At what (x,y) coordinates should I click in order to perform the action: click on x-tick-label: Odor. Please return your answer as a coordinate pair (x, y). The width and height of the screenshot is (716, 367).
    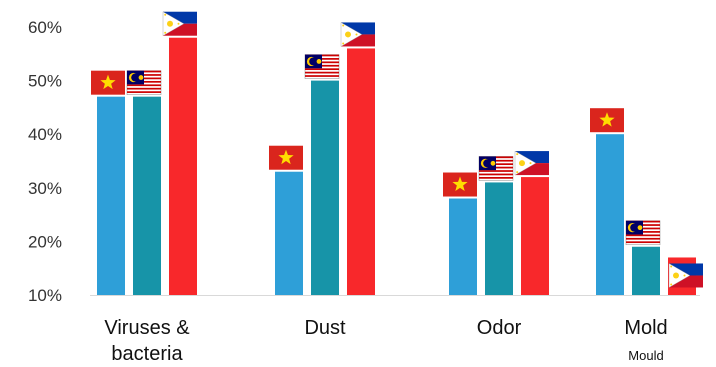
    Looking at the image, I should click on (499, 328).